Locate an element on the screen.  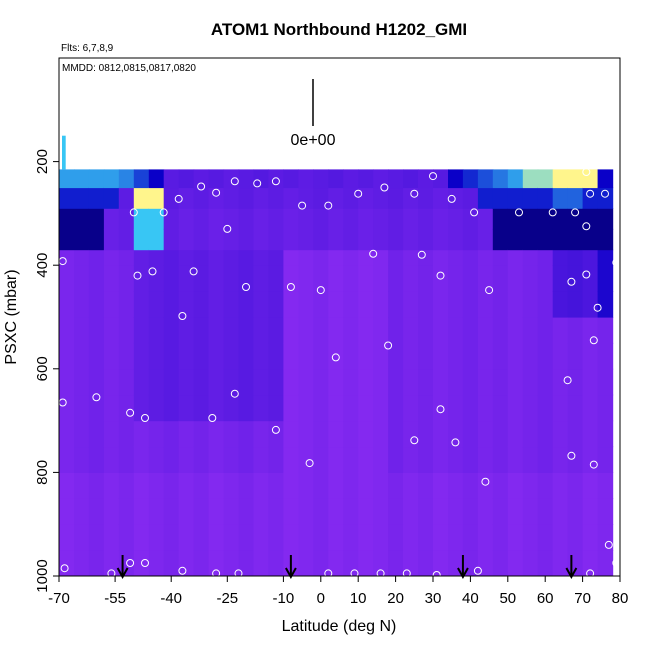
y-tick-label: 200 is located at coordinates (42, 161).